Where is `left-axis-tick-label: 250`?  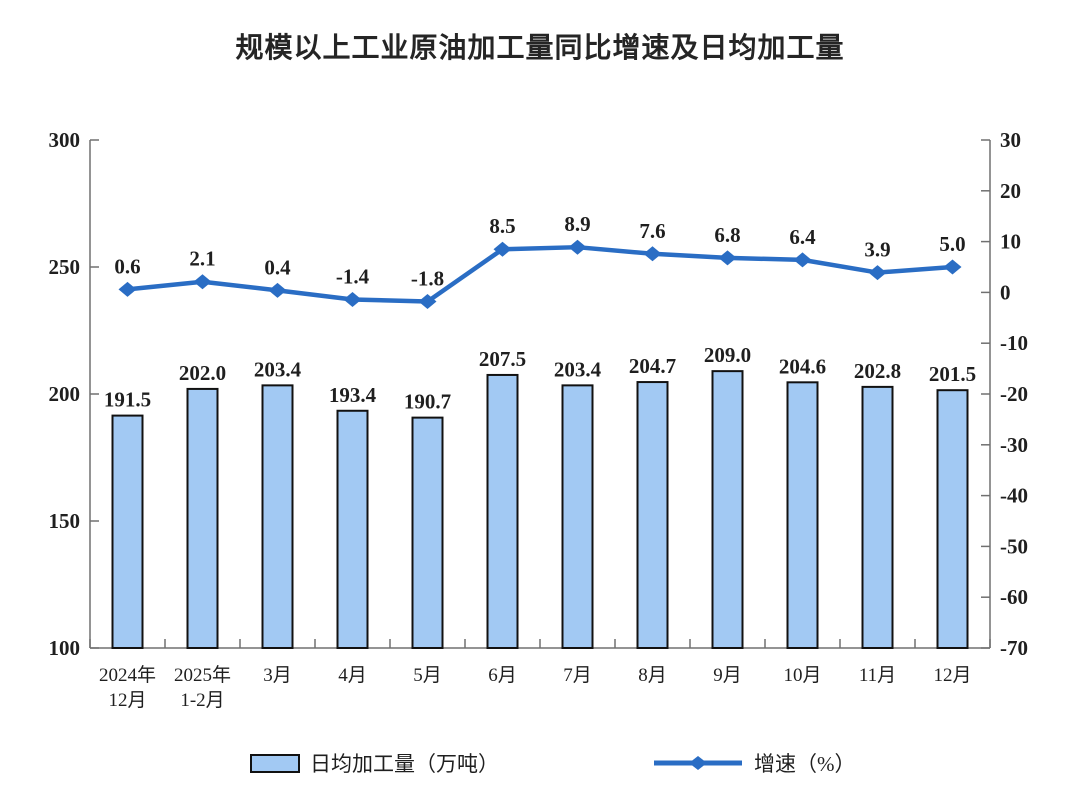 left-axis-tick-label: 250 is located at coordinates (65, 267).